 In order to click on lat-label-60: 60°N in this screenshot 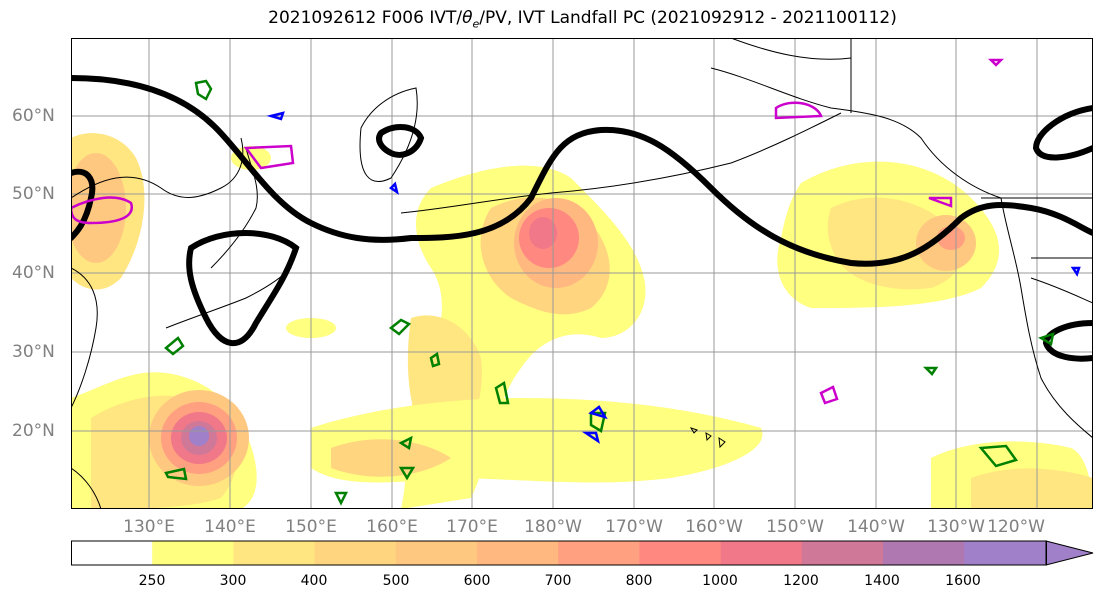, I will do `click(33, 116)`.